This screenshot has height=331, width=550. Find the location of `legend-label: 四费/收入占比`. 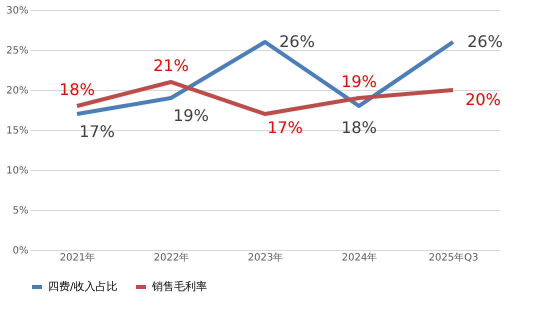

legend-label: 四费/收入占比 is located at coordinates (83, 286).